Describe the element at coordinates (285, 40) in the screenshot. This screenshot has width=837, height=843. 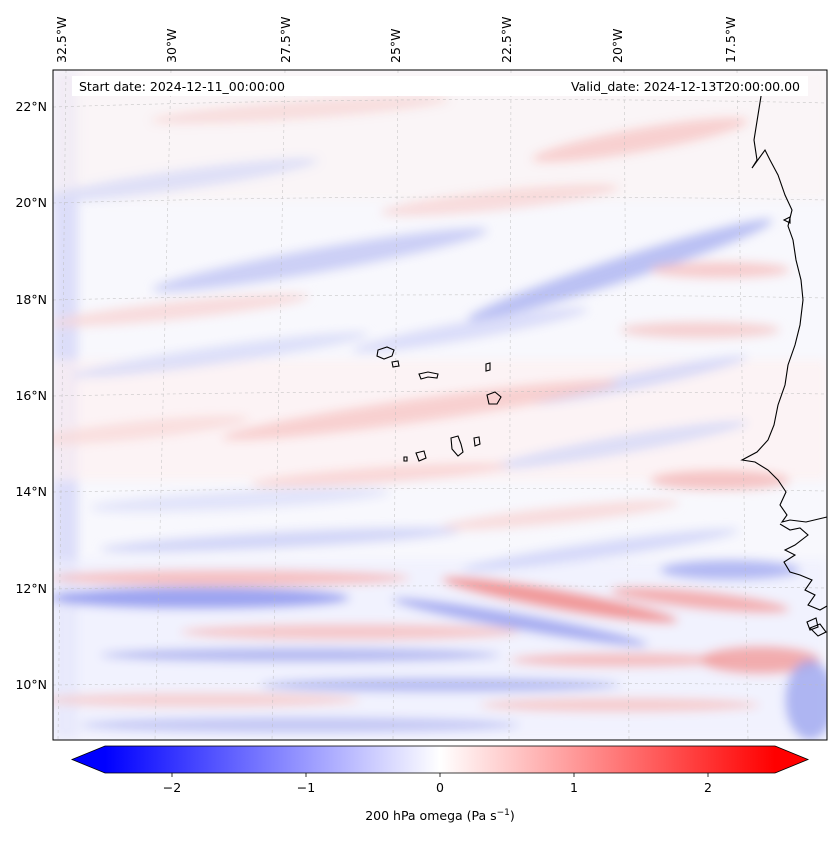
I see `lon-label-27-5w: 27.5°W` at that location.